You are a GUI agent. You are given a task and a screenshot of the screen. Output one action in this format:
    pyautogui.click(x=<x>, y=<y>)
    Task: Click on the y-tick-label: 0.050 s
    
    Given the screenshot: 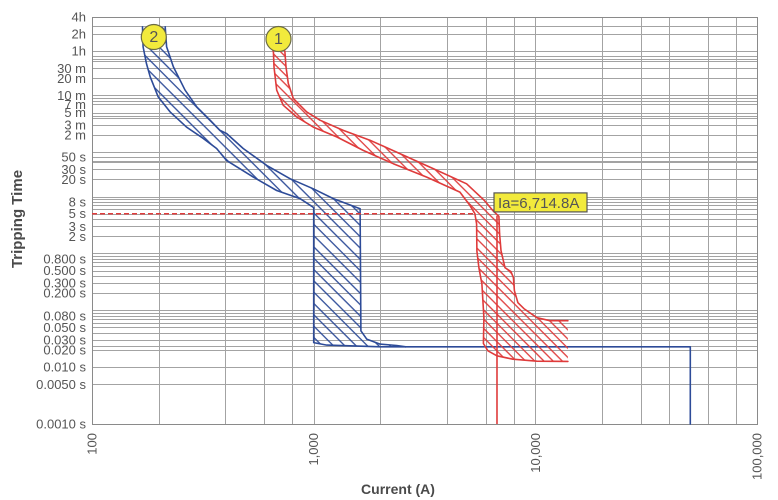 What is the action you would take?
    pyautogui.click(x=64, y=327)
    